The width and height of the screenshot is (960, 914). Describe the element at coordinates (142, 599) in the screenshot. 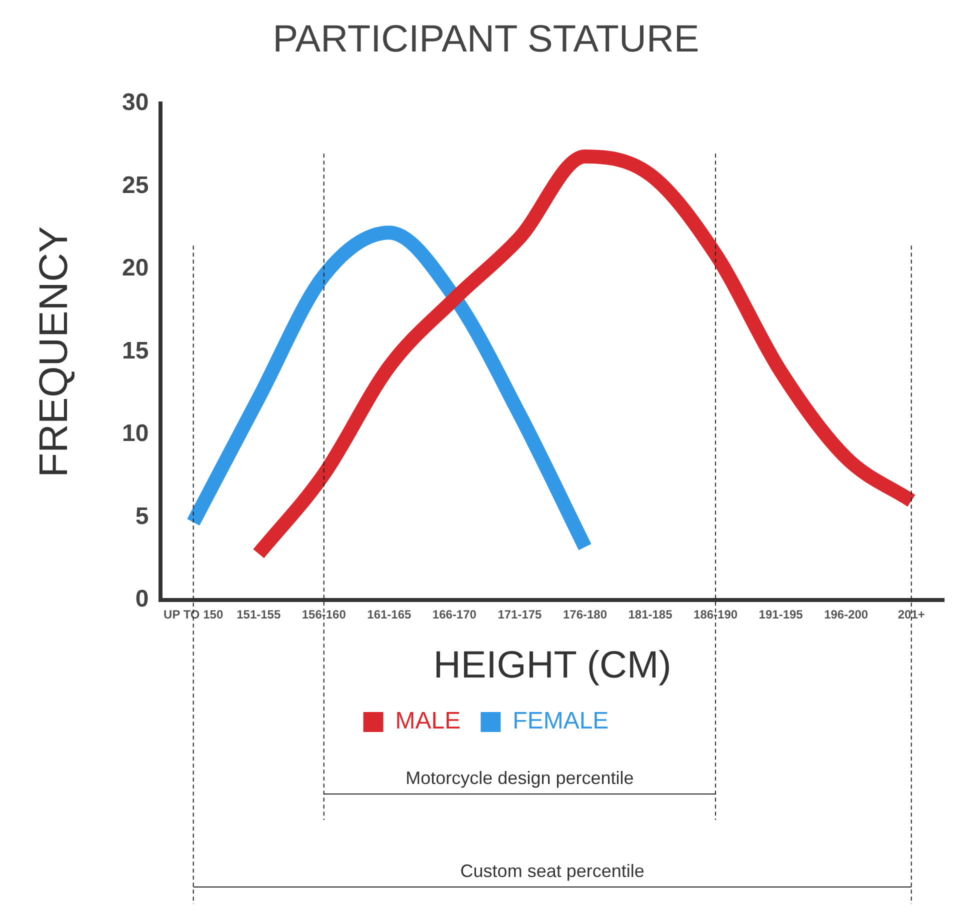

I see `y-tick-label: 0` at that location.